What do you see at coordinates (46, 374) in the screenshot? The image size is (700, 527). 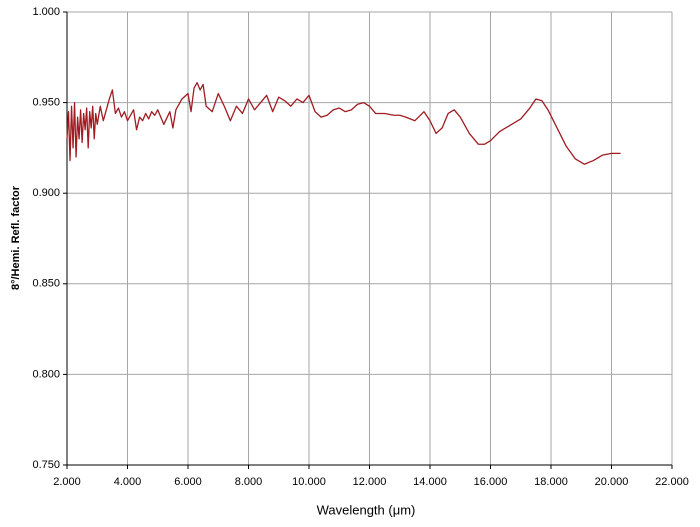 I see `y-tick-label: 0.800` at bounding box center [46, 374].